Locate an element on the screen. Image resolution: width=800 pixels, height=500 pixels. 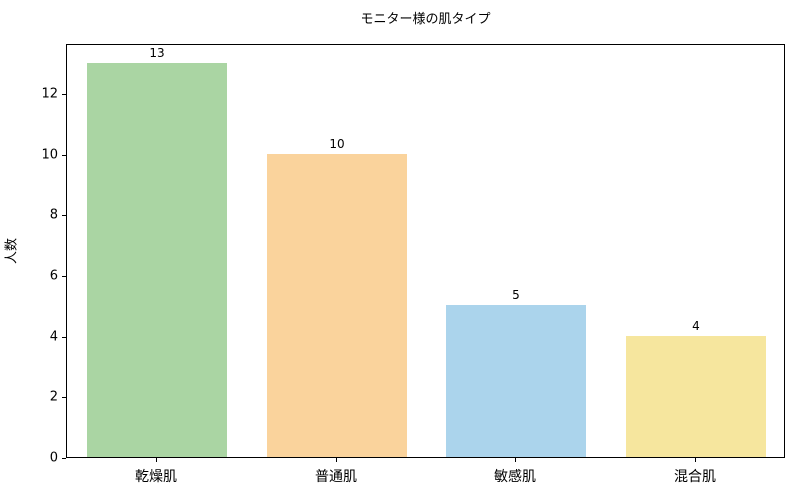
y-tick-label: 8 is located at coordinates (53, 215).